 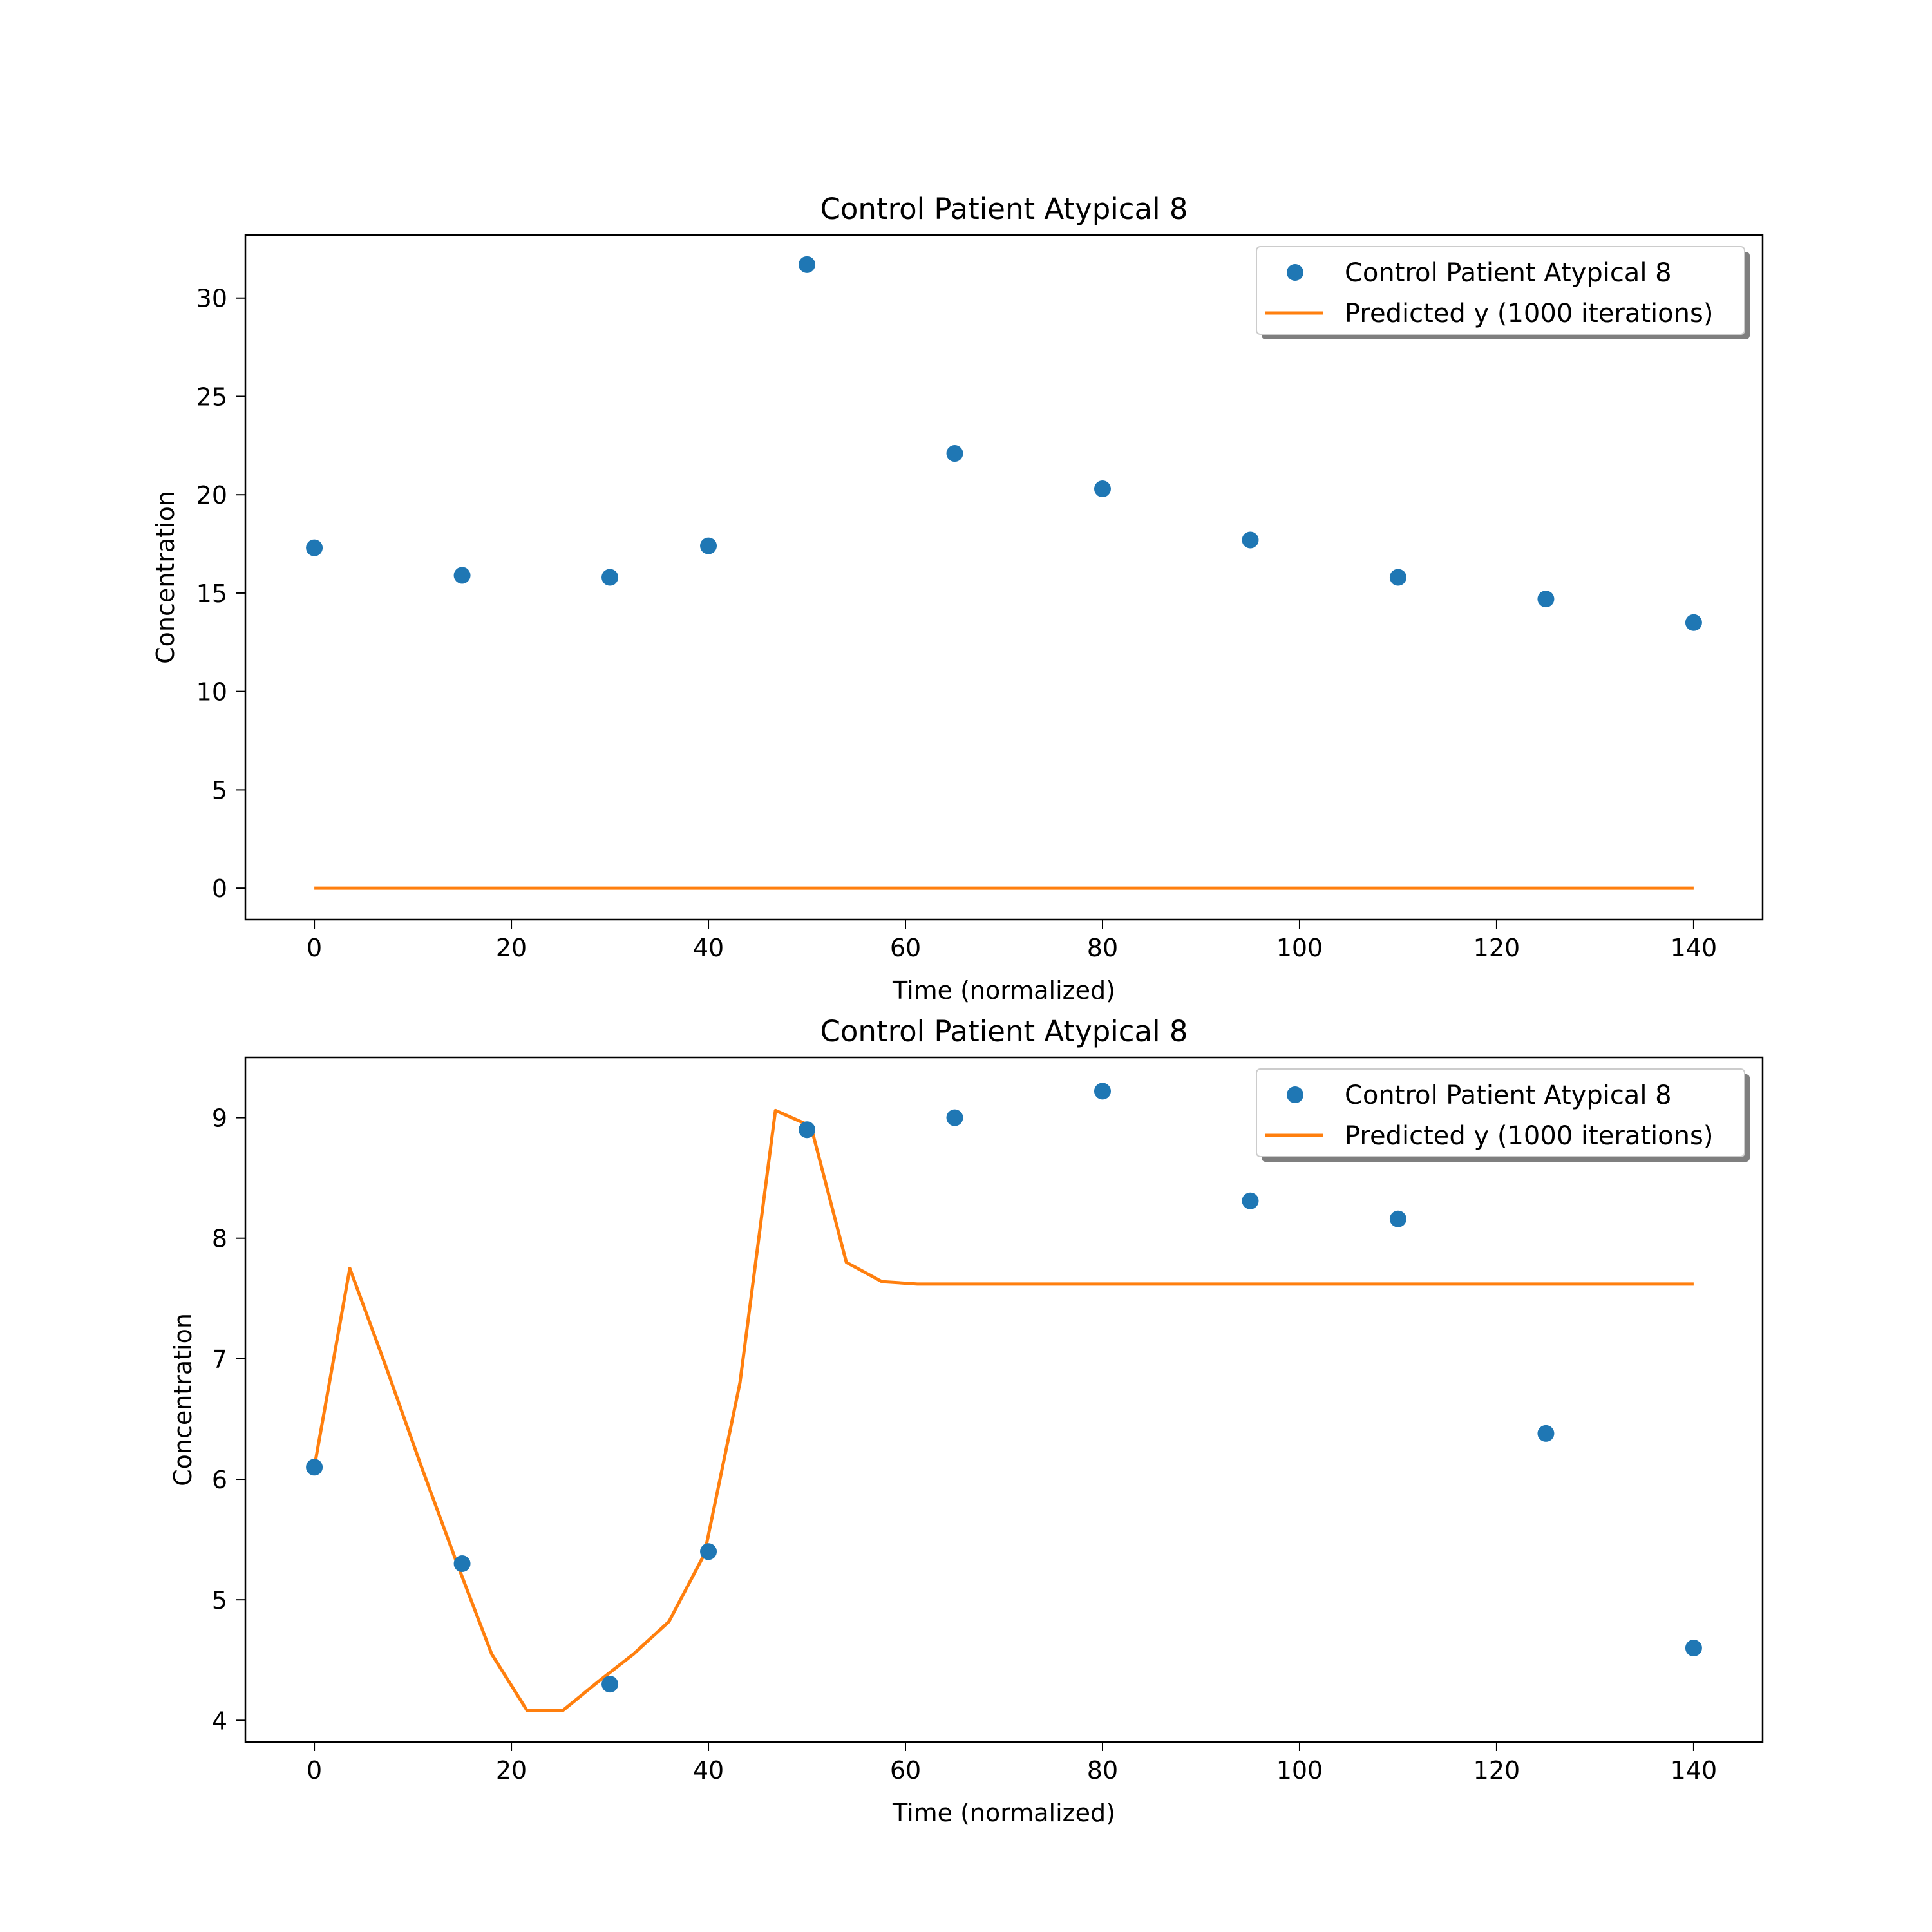 I want to click on y-tick-label: 7, so click(x=219, y=1359).